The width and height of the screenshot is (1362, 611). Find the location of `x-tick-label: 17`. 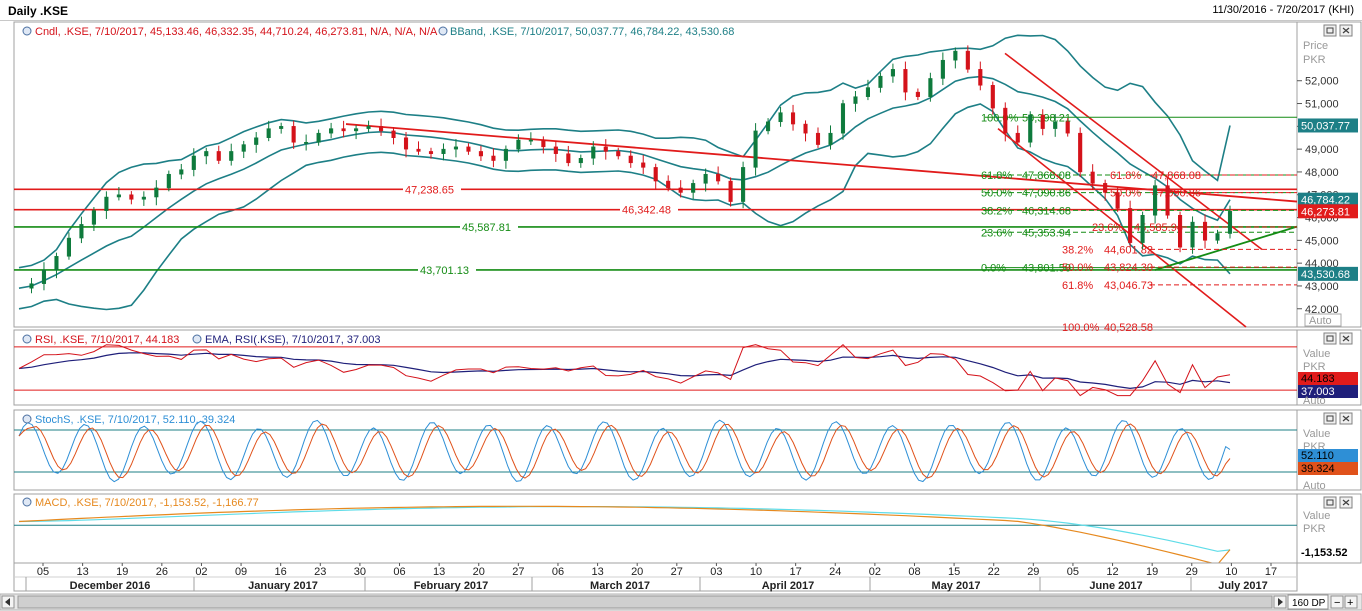

x-tick-label: 17 is located at coordinates (796, 572).